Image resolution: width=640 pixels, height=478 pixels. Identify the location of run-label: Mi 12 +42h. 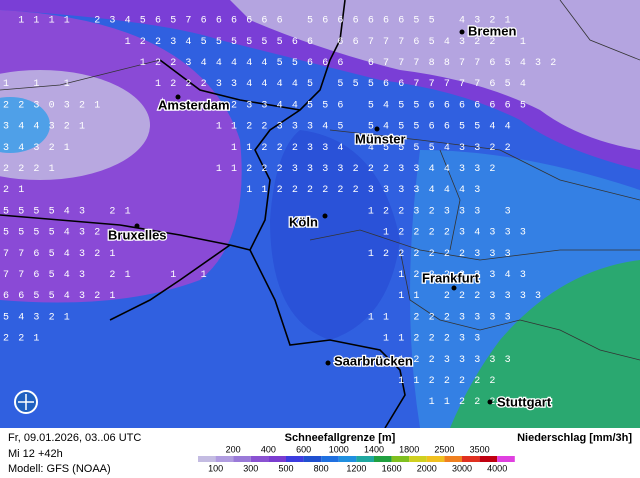
(35, 454).